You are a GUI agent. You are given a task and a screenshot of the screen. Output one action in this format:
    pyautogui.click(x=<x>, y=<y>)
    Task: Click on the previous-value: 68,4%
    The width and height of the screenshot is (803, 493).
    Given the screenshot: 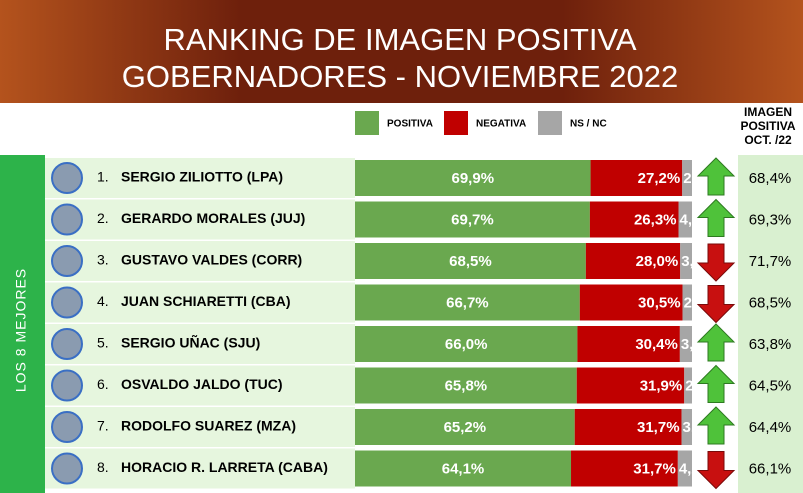 What is the action you would take?
    pyautogui.click(x=770, y=178)
    